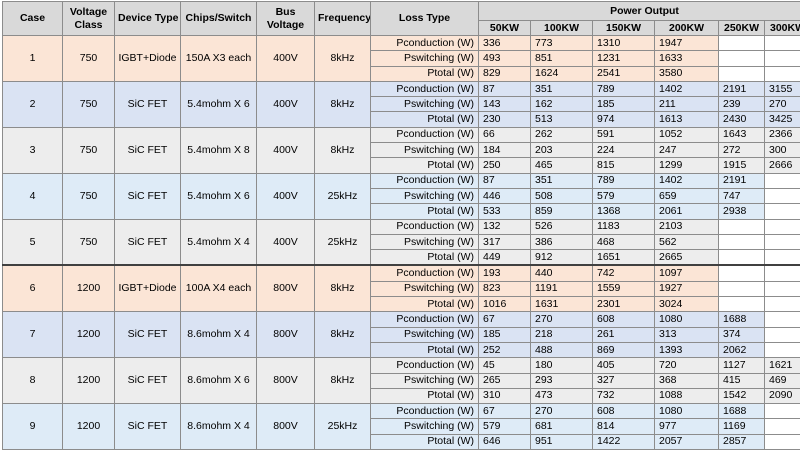 The width and height of the screenshot is (800, 450). Describe the element at coordinates (562, 411) in the screenshot. I see `value-cell: 270` at that location.